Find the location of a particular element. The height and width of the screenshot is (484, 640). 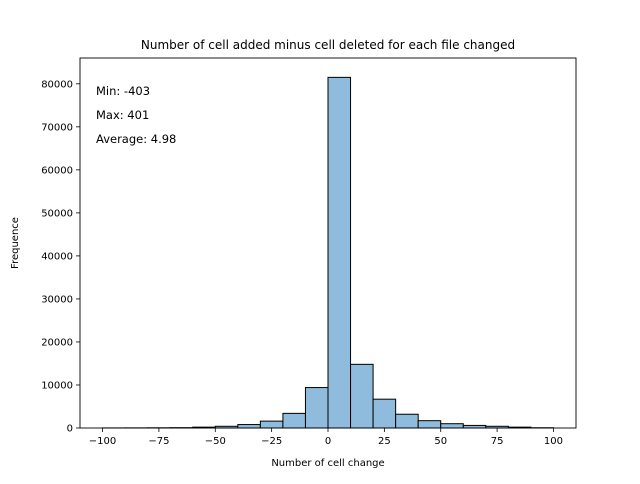

x-tick-label: −100 is located at coordinates (102, 441).